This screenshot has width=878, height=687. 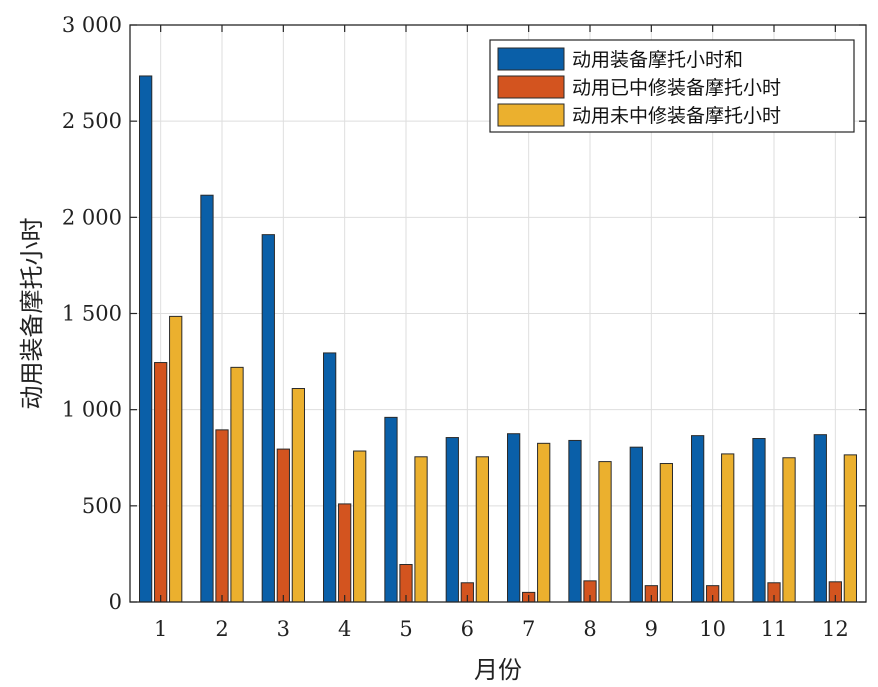 I want to click on x-tick-label: 3, so click(x=283, y=629).